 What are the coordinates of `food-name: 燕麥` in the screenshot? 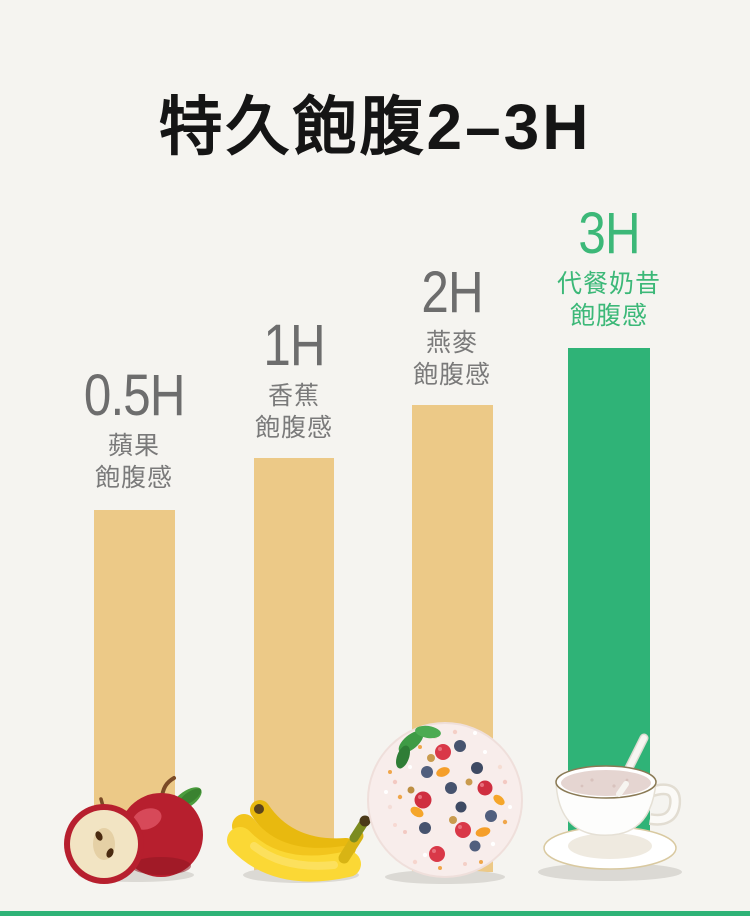 It's located at (451, 343).